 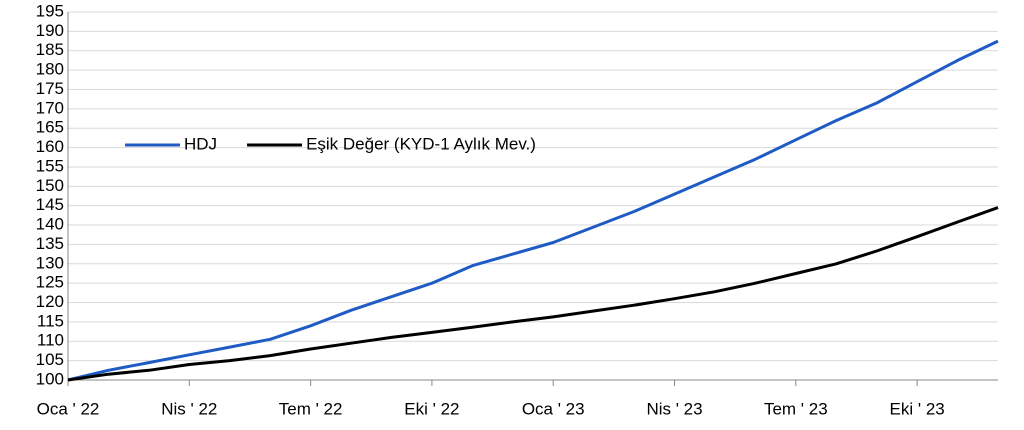 I want to click on x-tick-label: Tem ' 22, so click(x=311, y=408).